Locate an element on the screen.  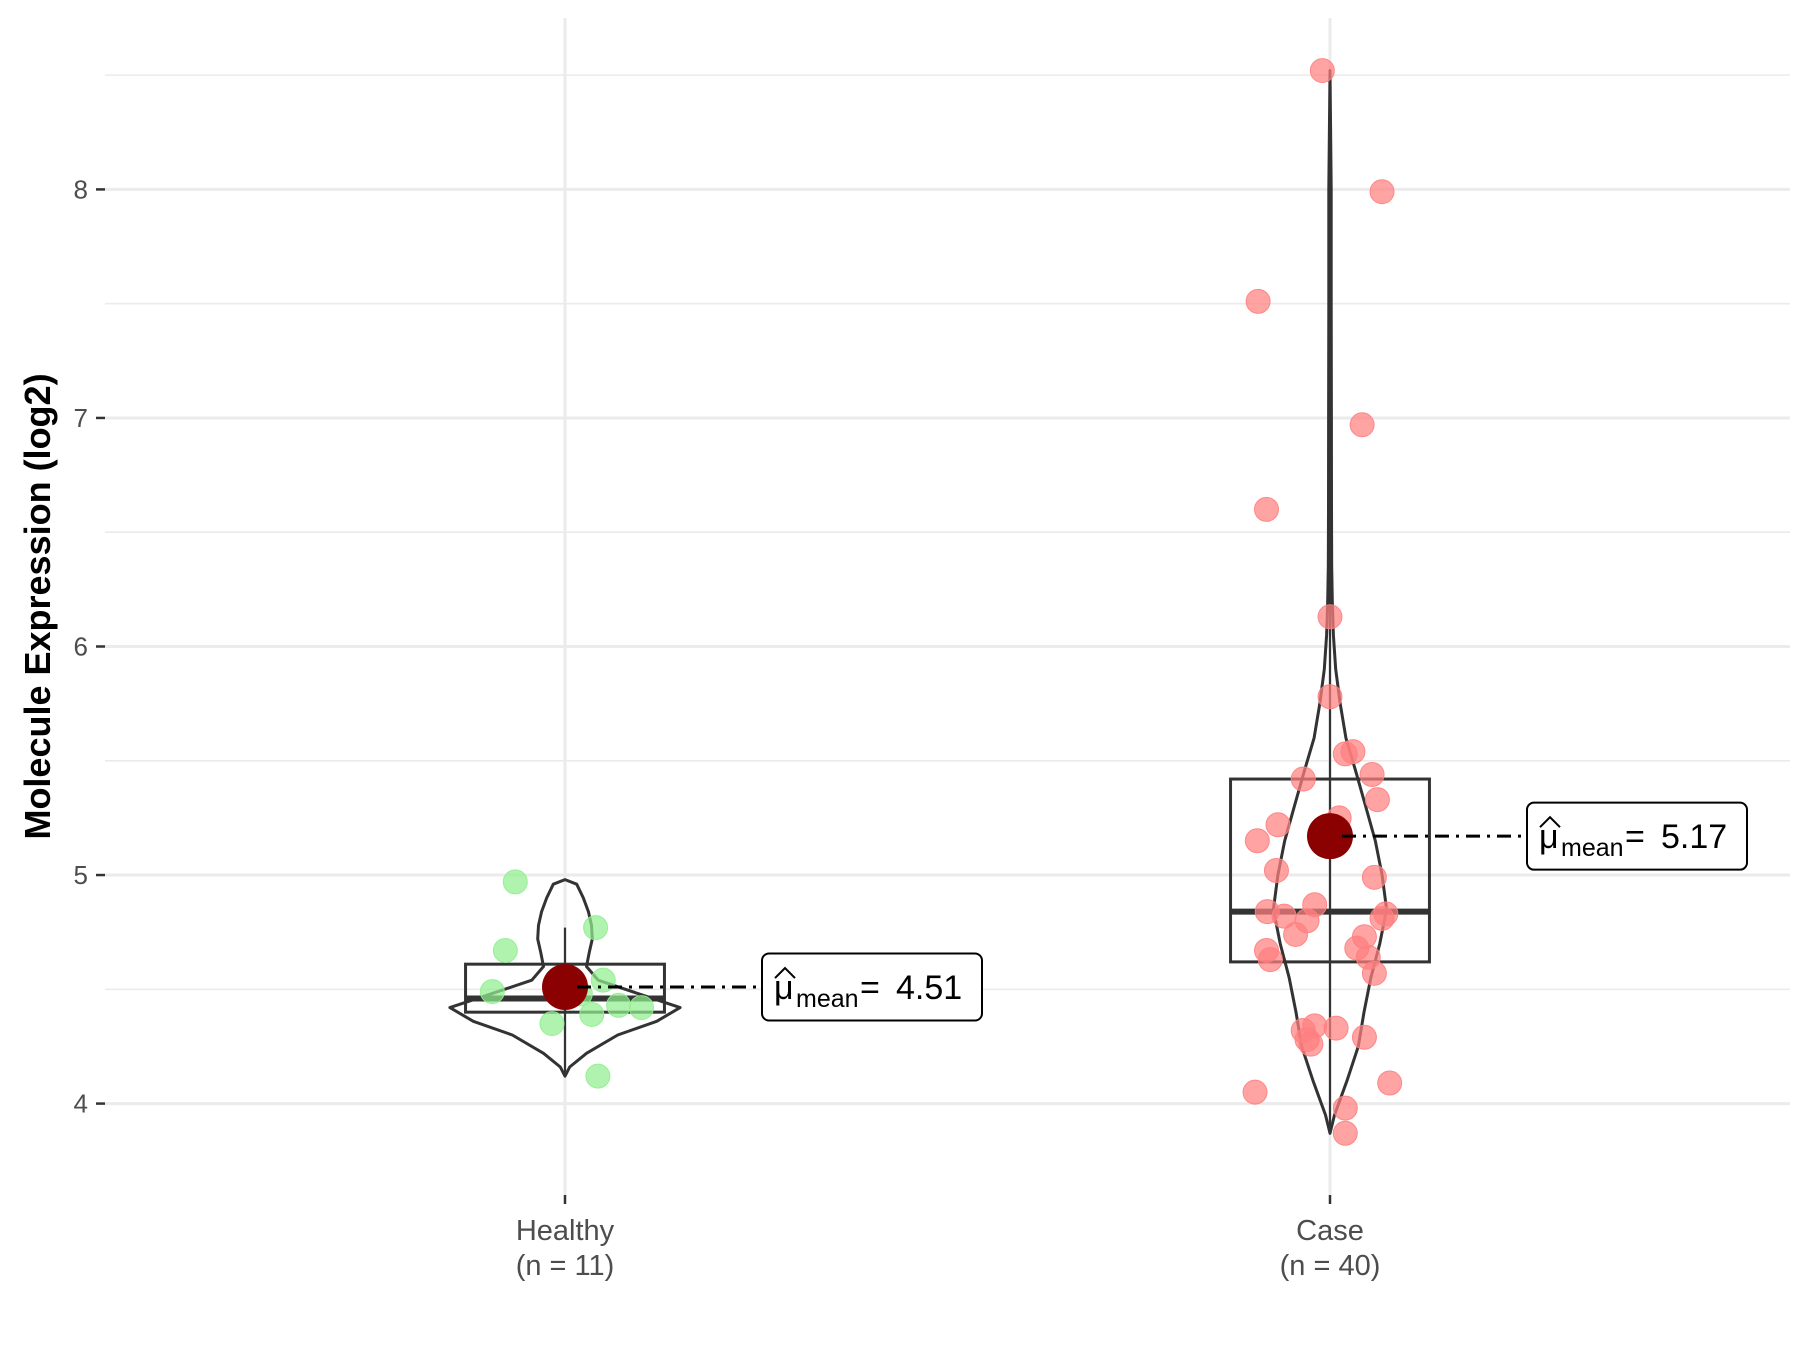
x-tick-healthy: Healthy (n = 11) is located at coordinates (565, 1238).